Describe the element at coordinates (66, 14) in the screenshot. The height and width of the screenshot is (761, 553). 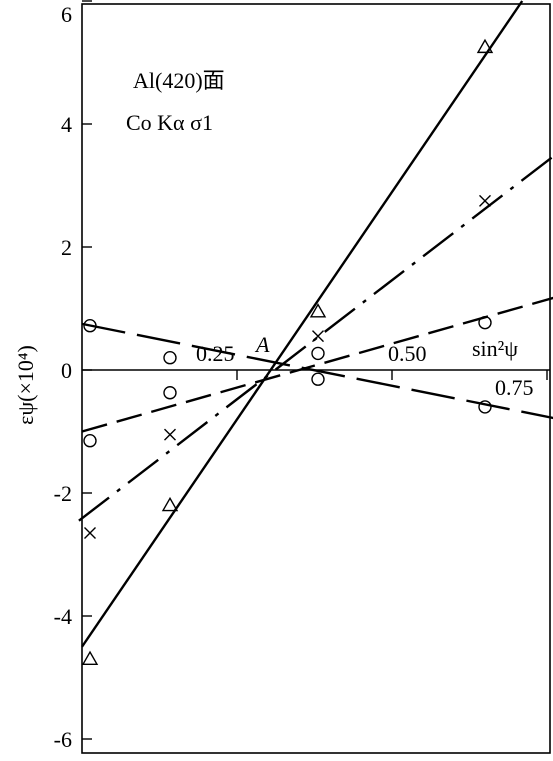
I see `y-tick-label-6: 6` at that location.